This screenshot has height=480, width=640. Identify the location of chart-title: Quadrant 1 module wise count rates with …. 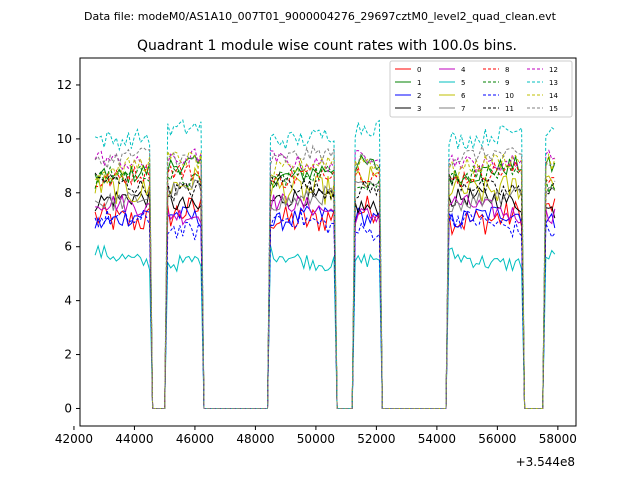
(327, 46).